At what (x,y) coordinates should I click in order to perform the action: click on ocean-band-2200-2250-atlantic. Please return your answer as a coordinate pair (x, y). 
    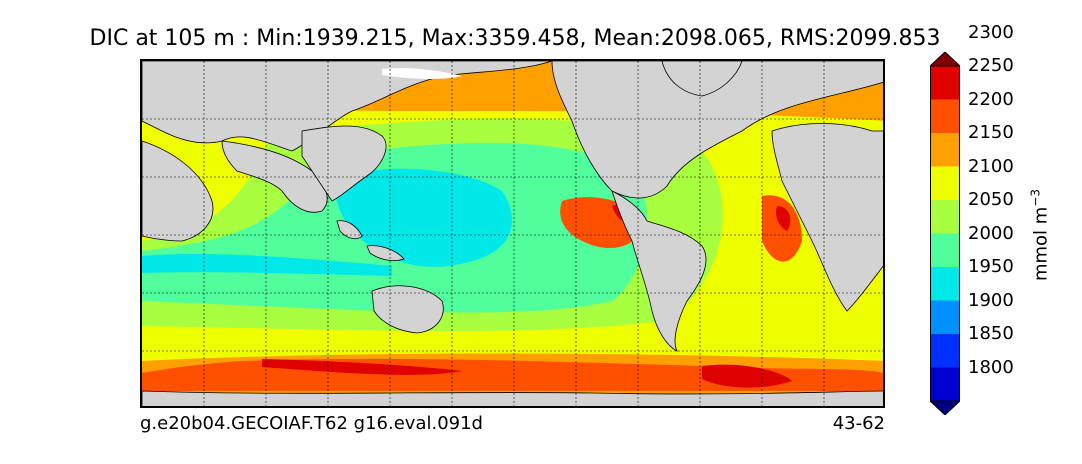
    Looking at the image, I should click on (782, 228).